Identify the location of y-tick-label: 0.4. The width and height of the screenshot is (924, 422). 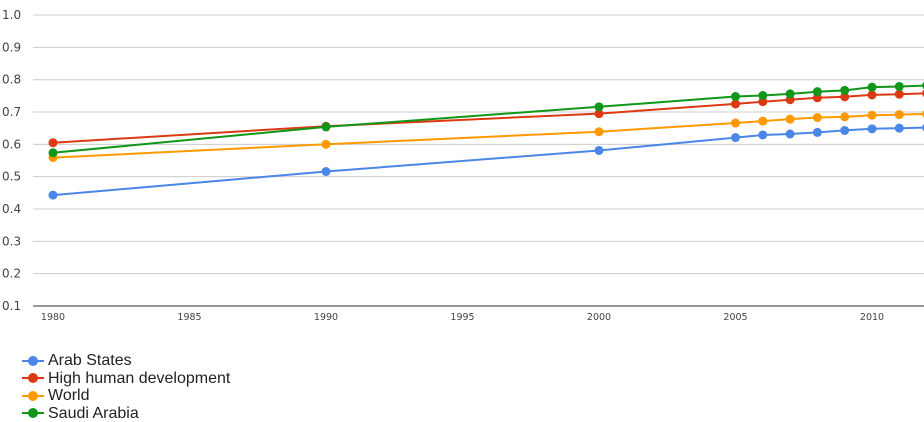
(11, 209).